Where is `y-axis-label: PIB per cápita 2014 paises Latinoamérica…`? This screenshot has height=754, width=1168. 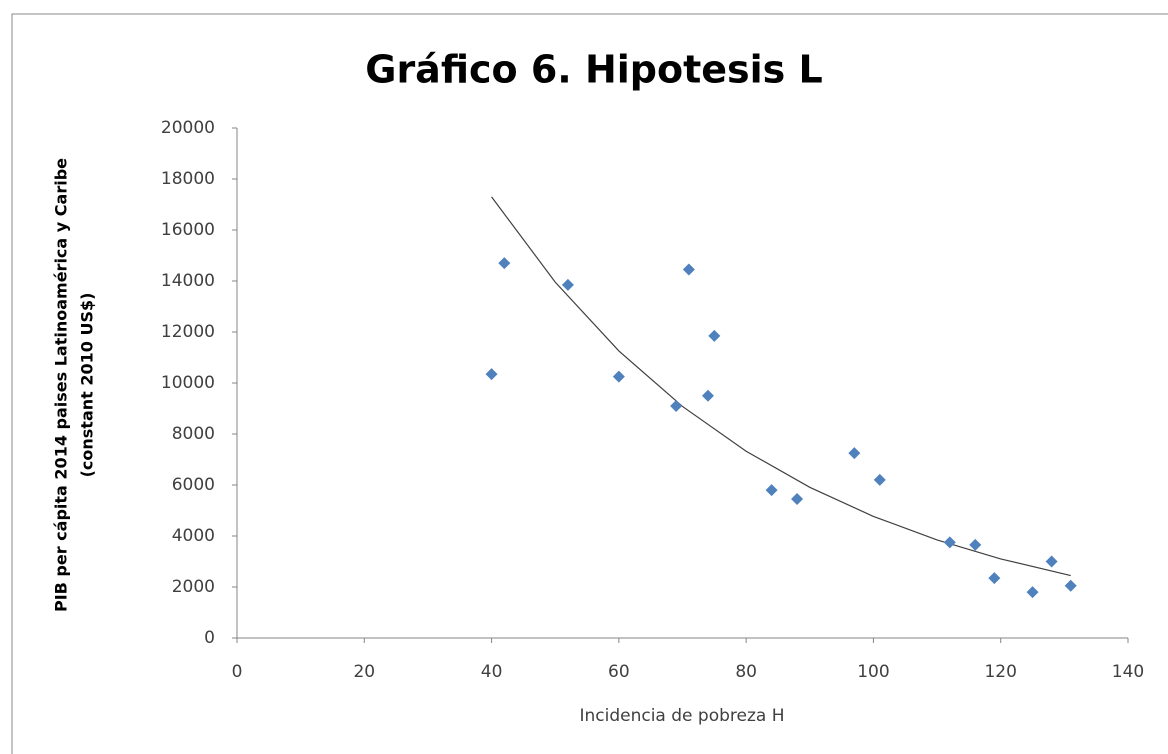
y-axis-label: PIB per cápita 2014 paises Latinoamérica… is located at coordinates (74, 385).